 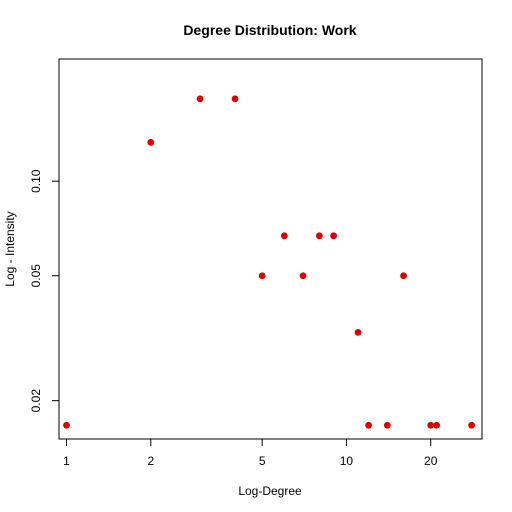 What do you see at coordinates (36, 401) in the screenshot?
I see `y-tick-label: 0.02` at bounding box center [36, 401].